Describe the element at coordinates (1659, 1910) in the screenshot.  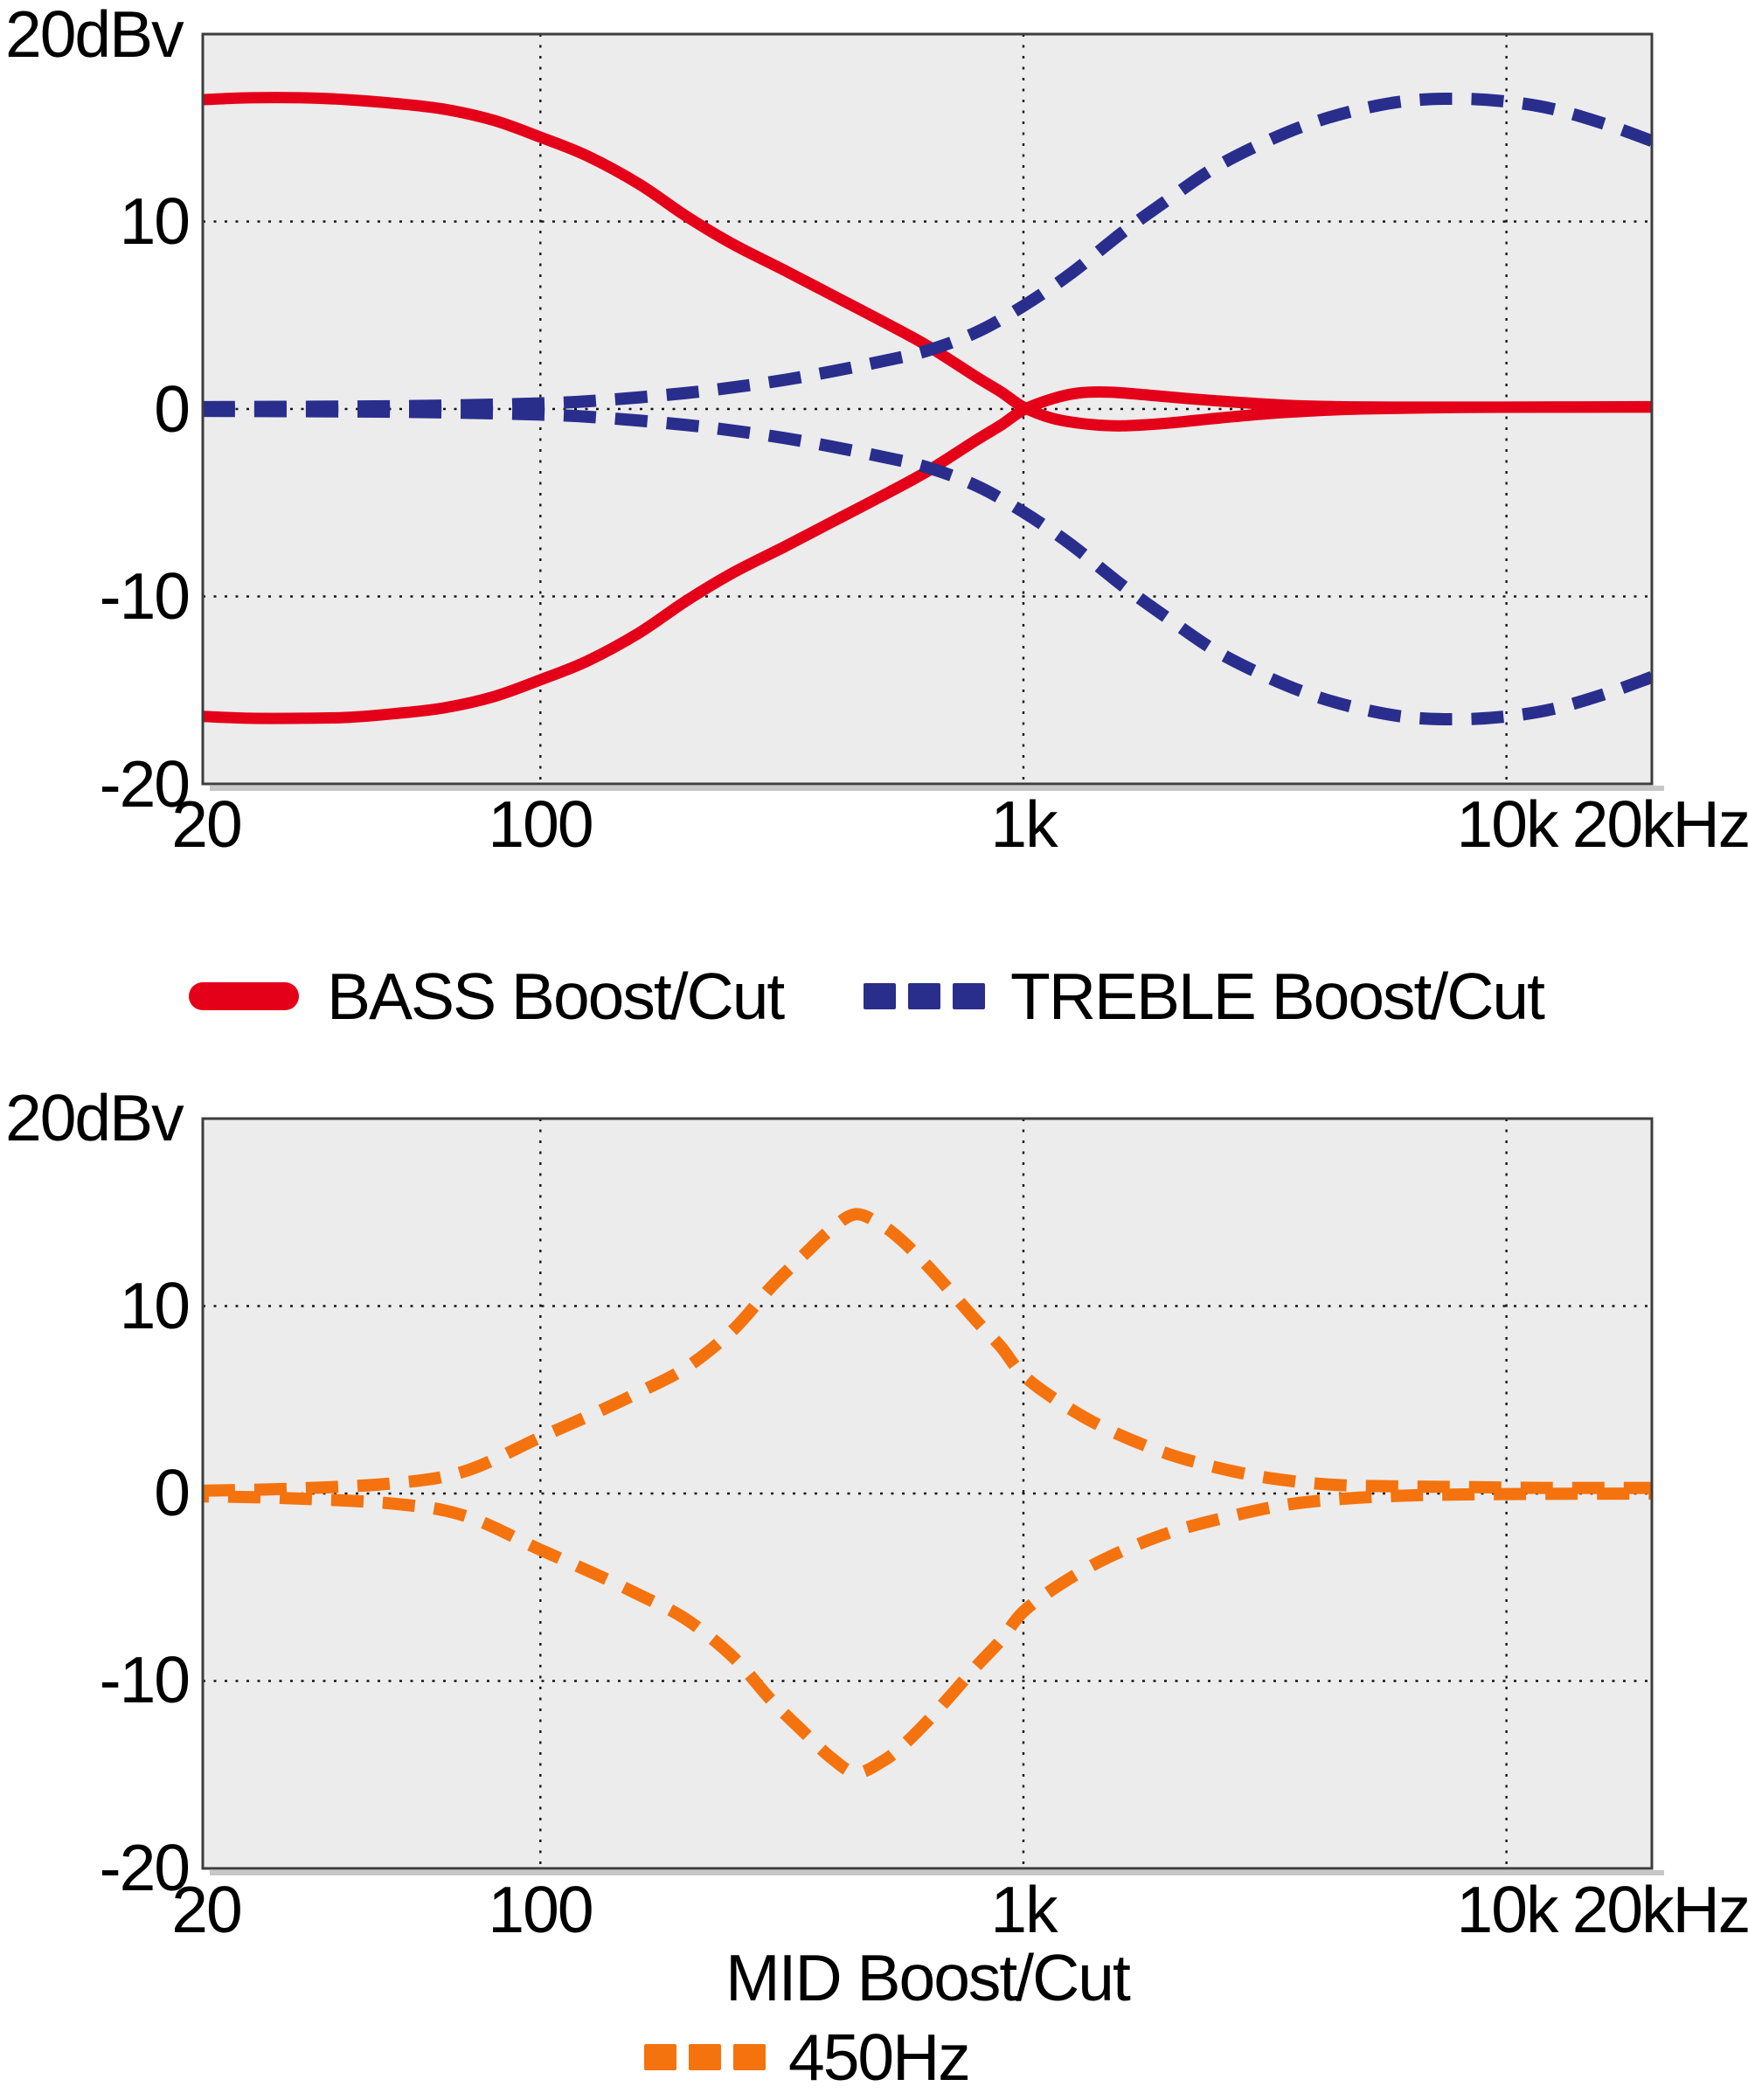
I see `bottom-chart-x-tick-20khz: 20kHz` at that location.